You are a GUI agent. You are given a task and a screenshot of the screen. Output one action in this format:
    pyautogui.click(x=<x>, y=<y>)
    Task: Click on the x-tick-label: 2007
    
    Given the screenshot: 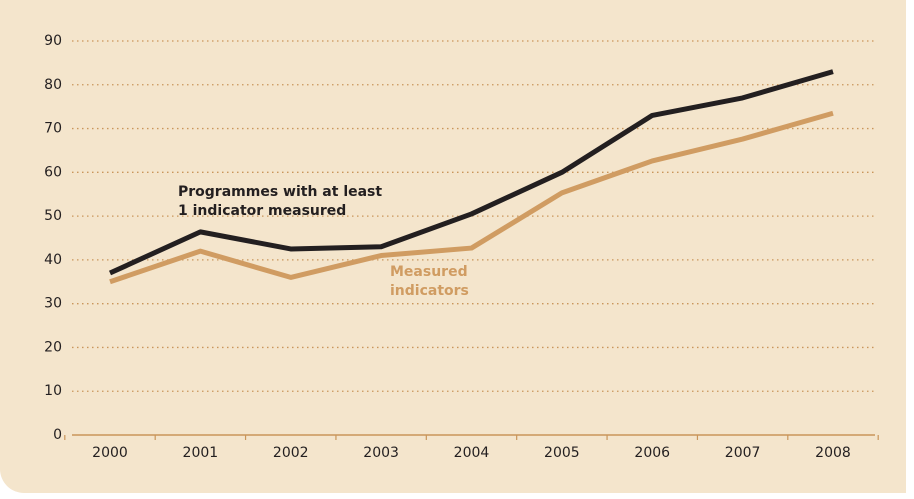 What is the action you would take?
    pyautogui.click(x=743, y=453)
    